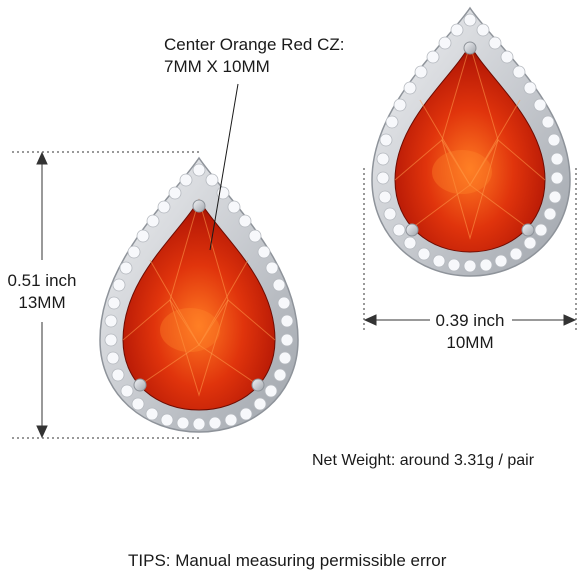 This screenshot has width=580, height=580. Describe the element at coordinates (42, 292) in the screenshot. I see `height-label: 0.51 inch 13MM` at that location.